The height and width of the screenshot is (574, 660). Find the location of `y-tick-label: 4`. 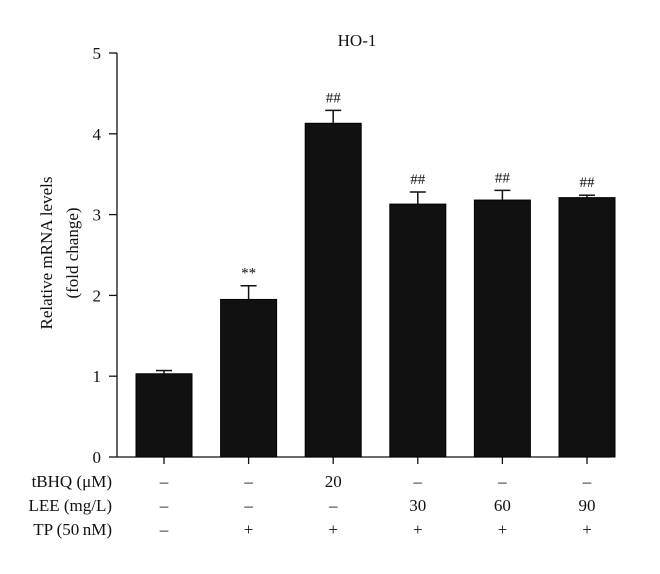

y-tick-label: 4 is located at coordinates (97, 134).